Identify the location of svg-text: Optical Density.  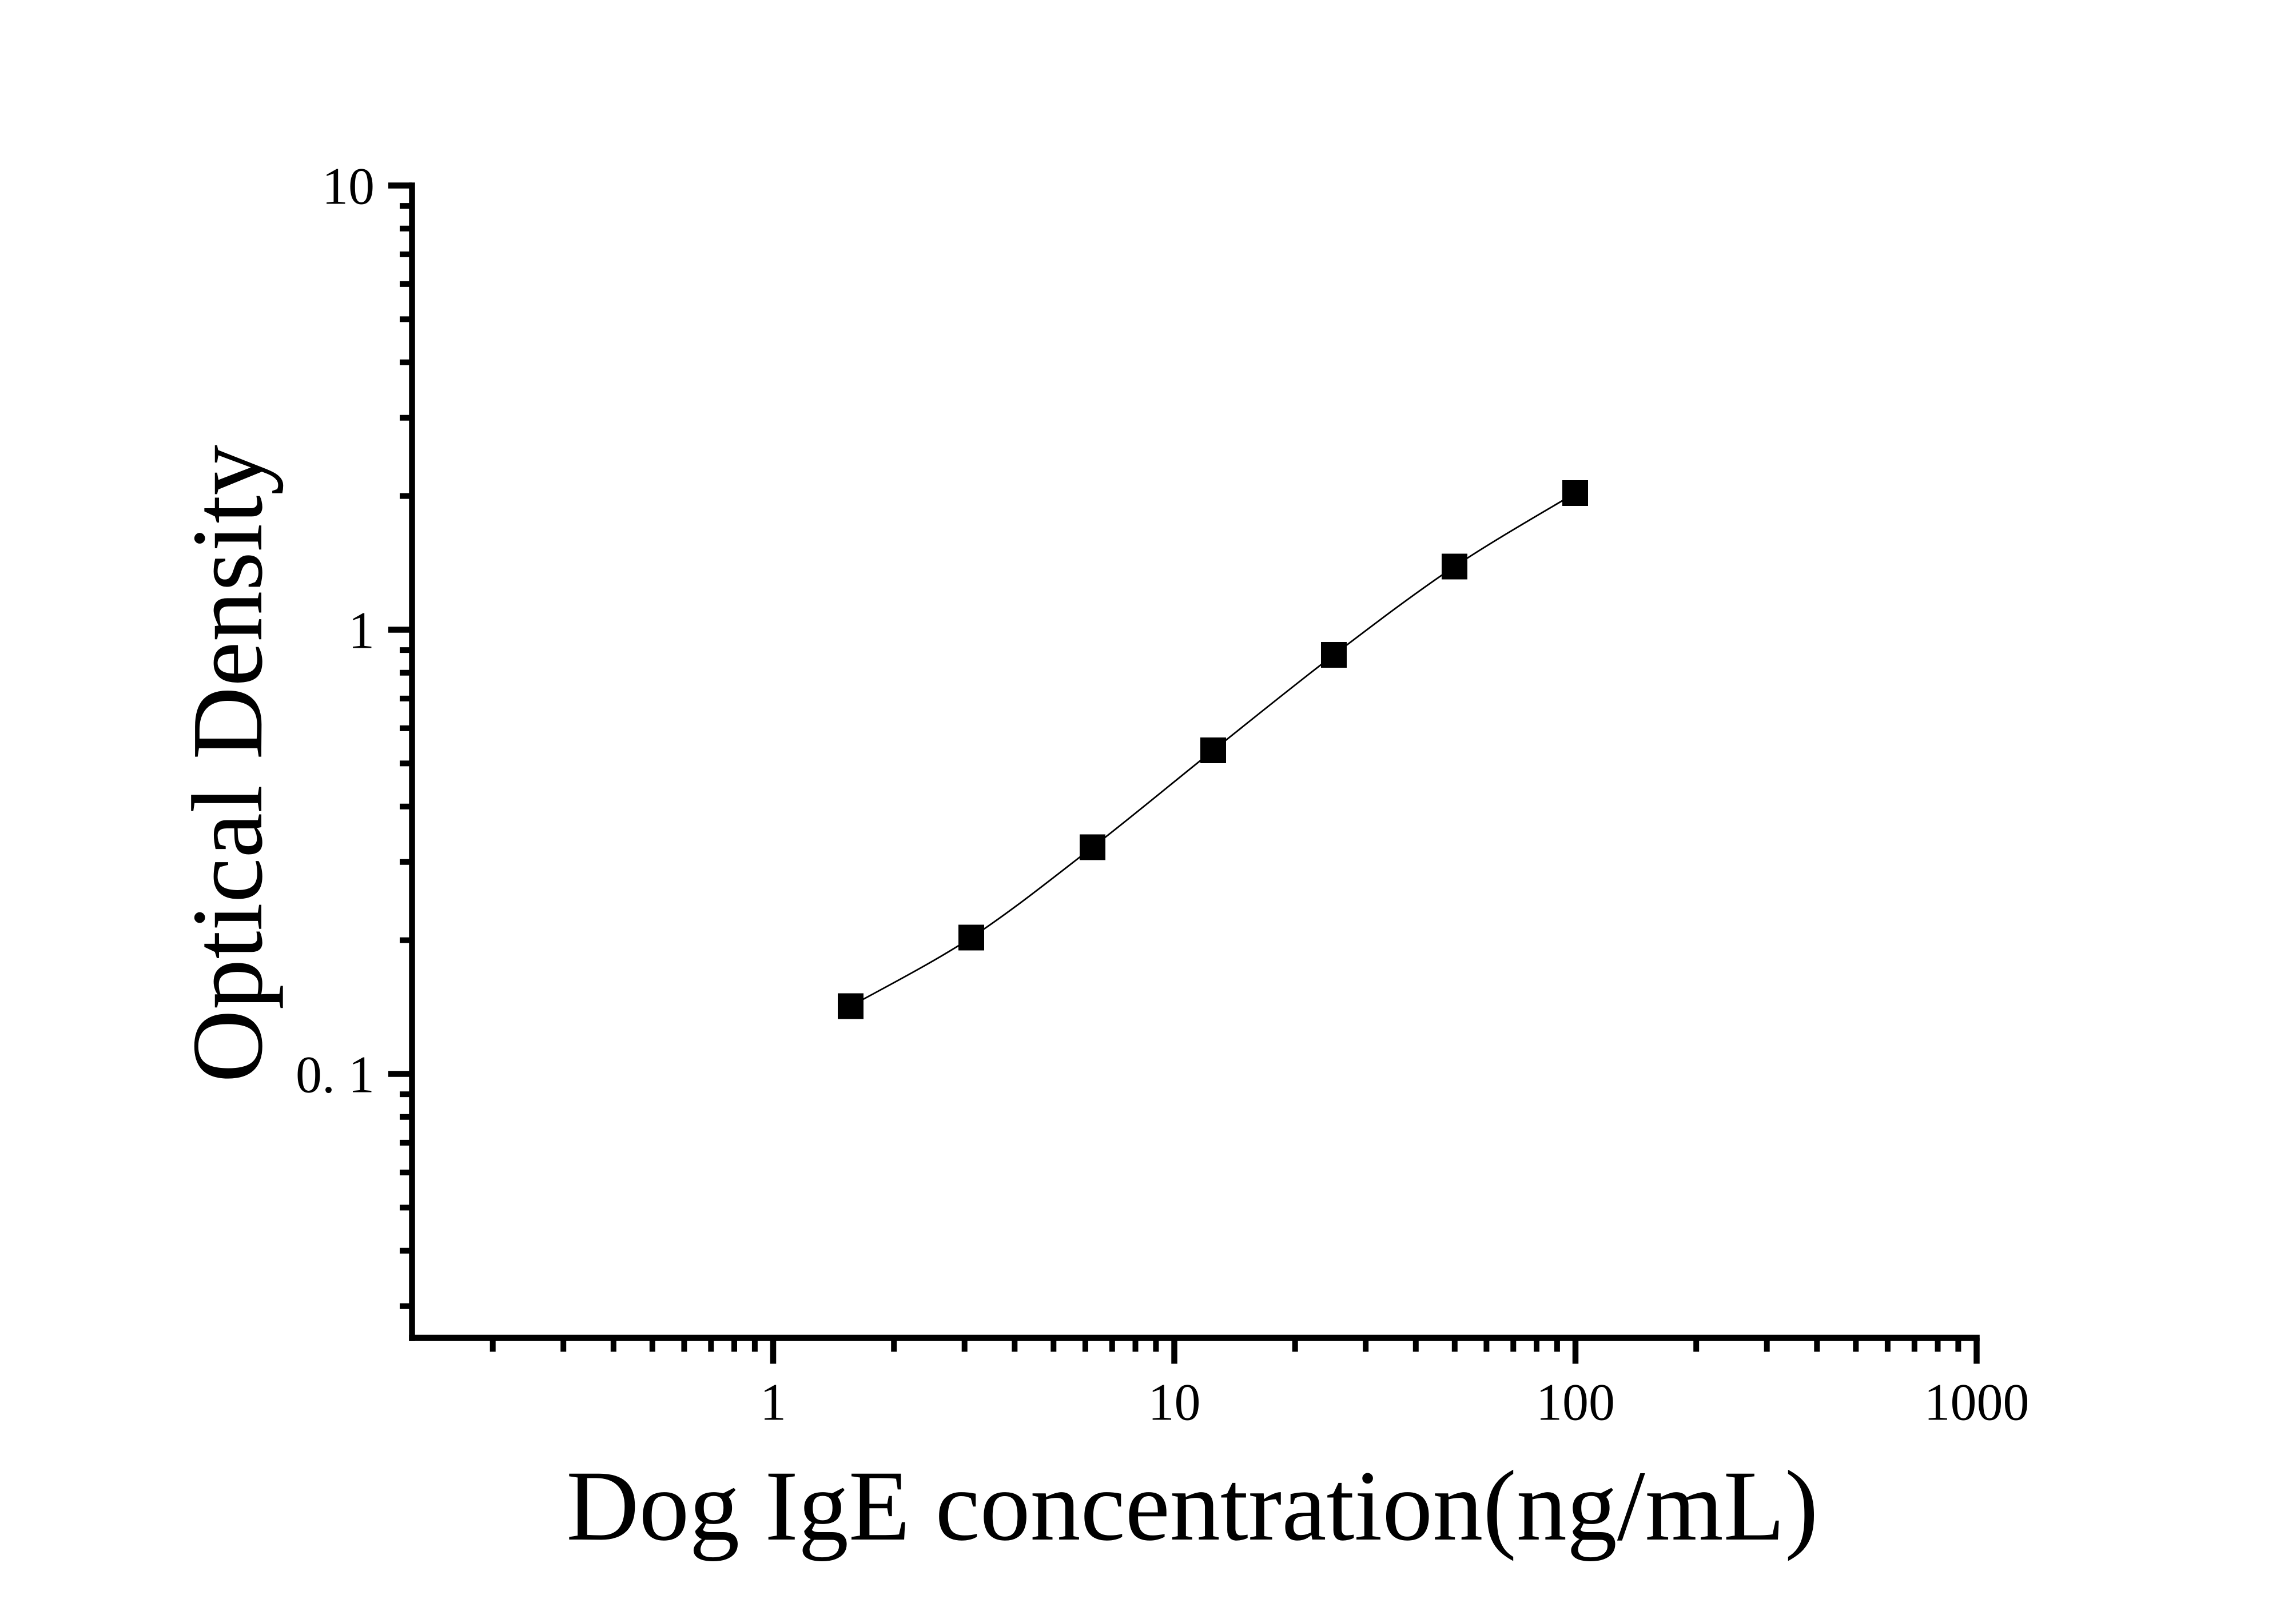
(228, 764).